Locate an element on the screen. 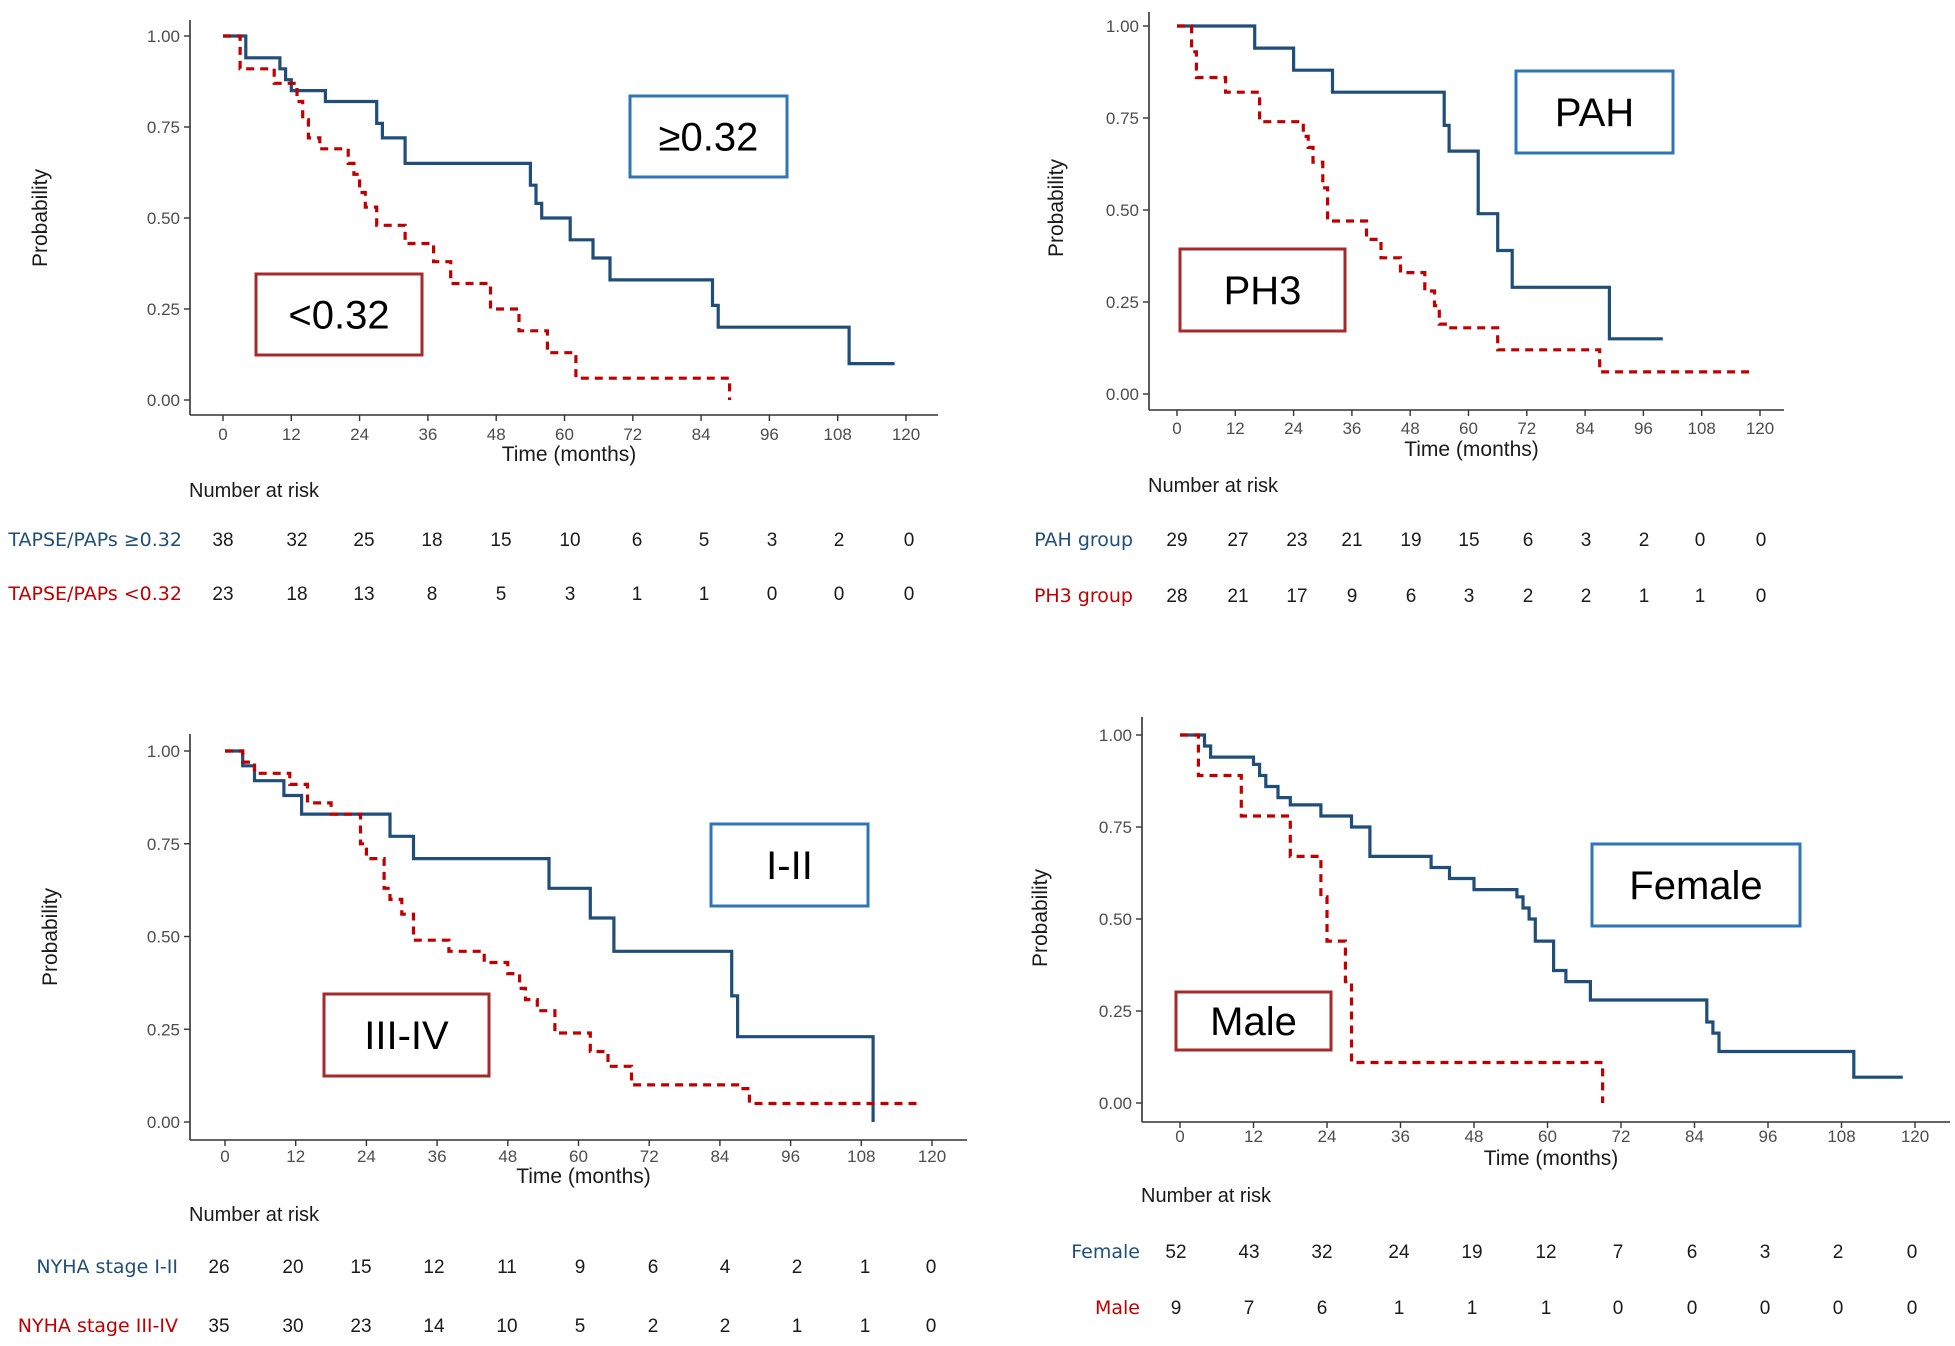  x-tick-label: 84 is located at coordinates (701, 434).